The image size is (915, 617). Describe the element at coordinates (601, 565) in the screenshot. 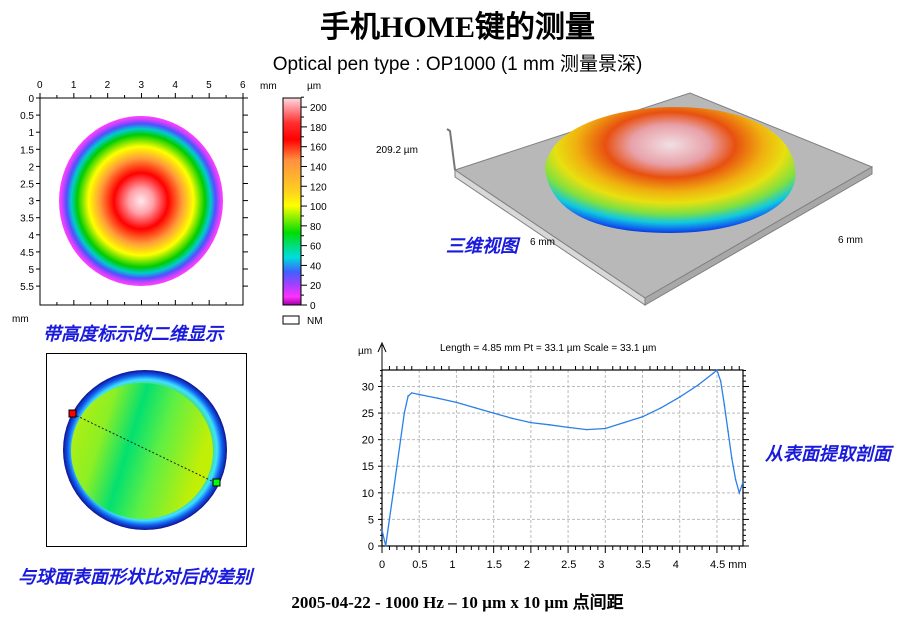

I see `profile-x-tick-label: 3` at that location.